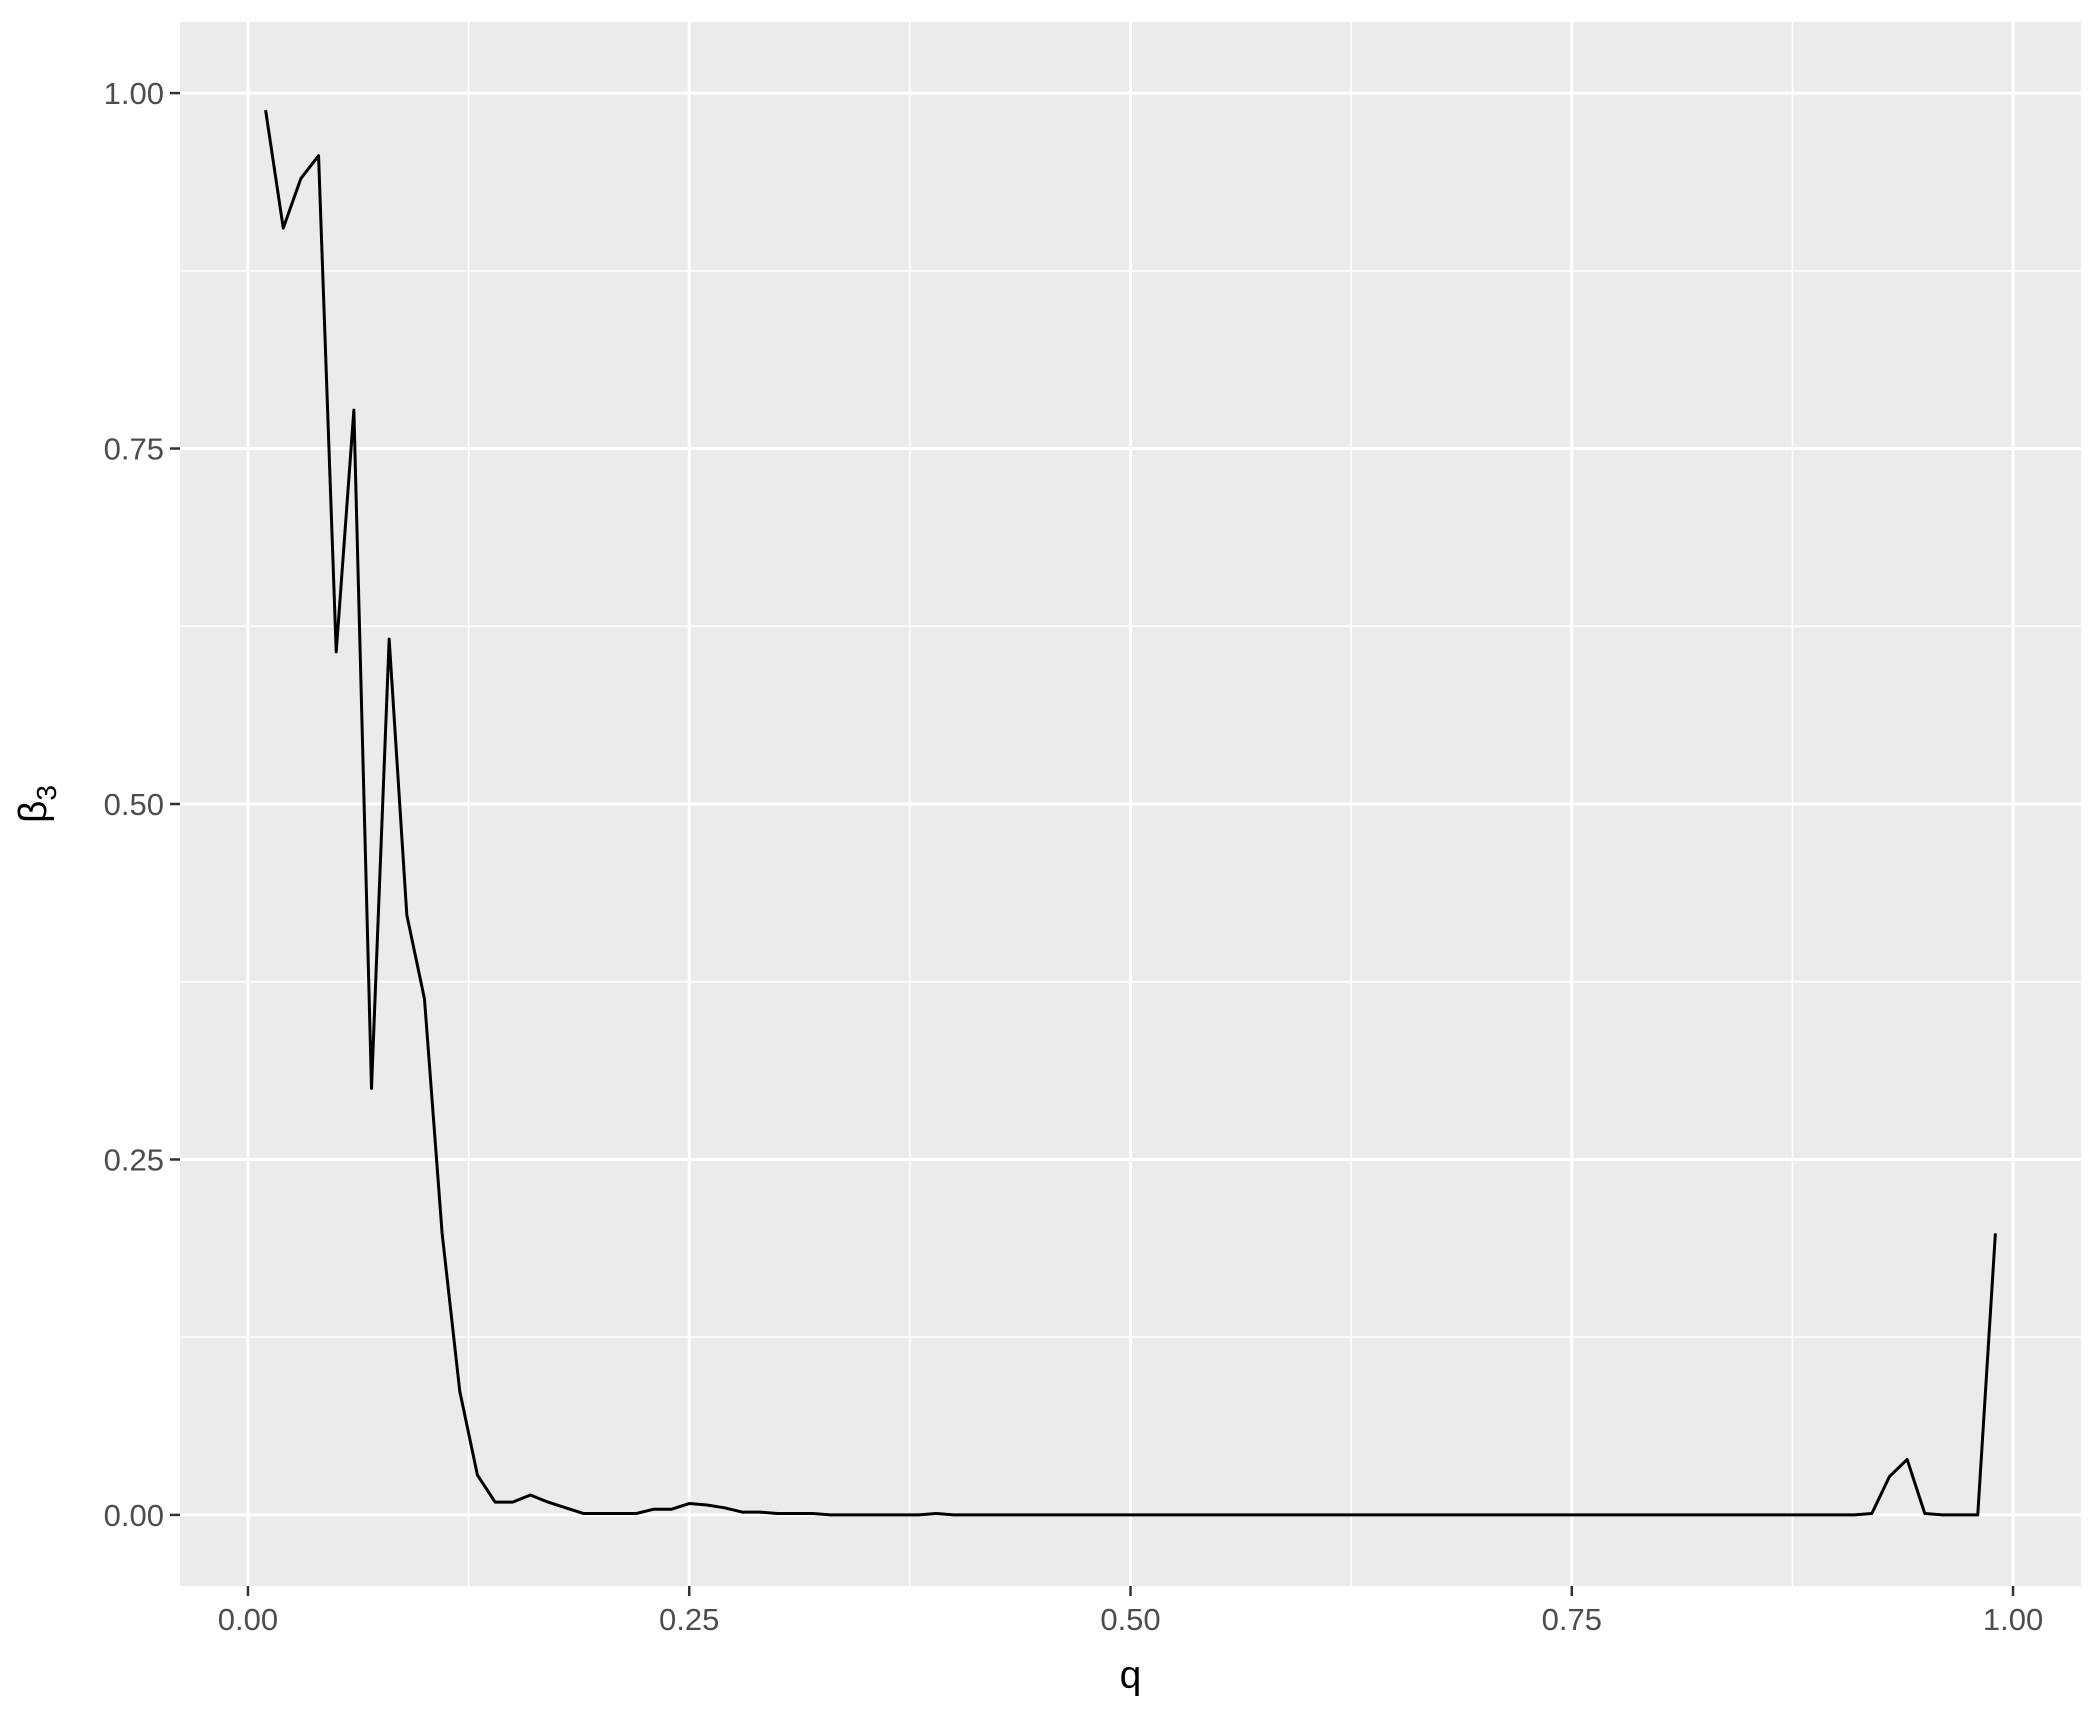 The image size is (2093, 1718). What do you see at coordinates (46, 793) in the screenshot?
I see `y-axis-title-subscript: 3` at bounding box center [46, 793].